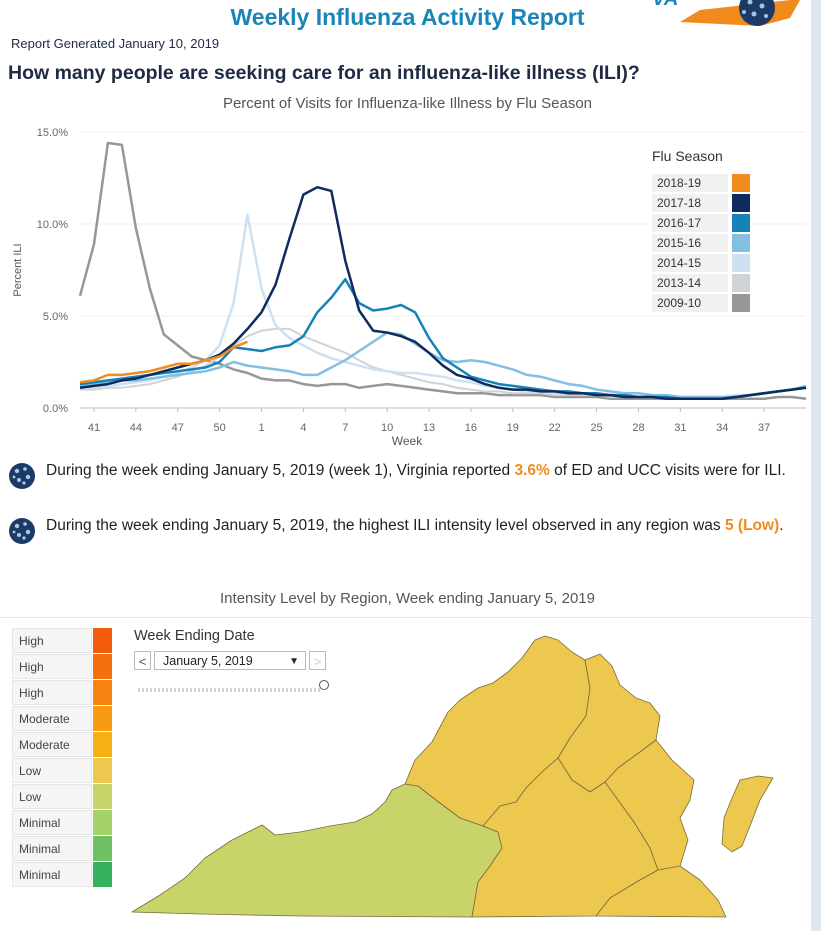  What do you see at coordinates (680, 428) in the screenshot?
I see `x-tick-label: 31` at bounding box center [680, 428].